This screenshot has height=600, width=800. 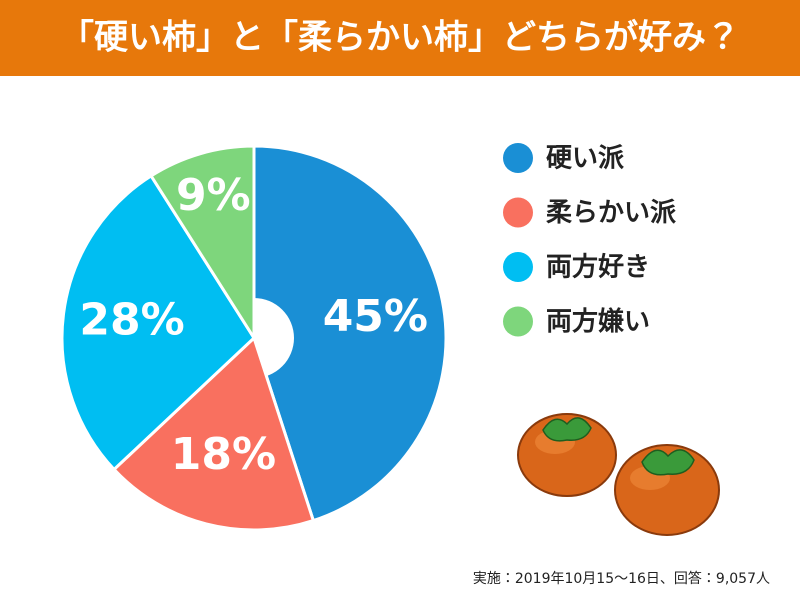 I want to click on legend-label: 両方嫌い, so click(x=598, y=322).